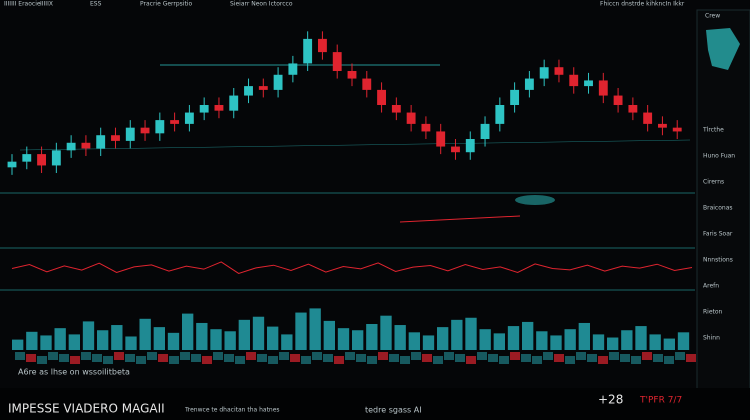 The height and width of the screenshot is (420, 750). What do you see at coordinates (375, 404) in the screenshot?
I see `footer-bar` at bounding box center [375, 404].